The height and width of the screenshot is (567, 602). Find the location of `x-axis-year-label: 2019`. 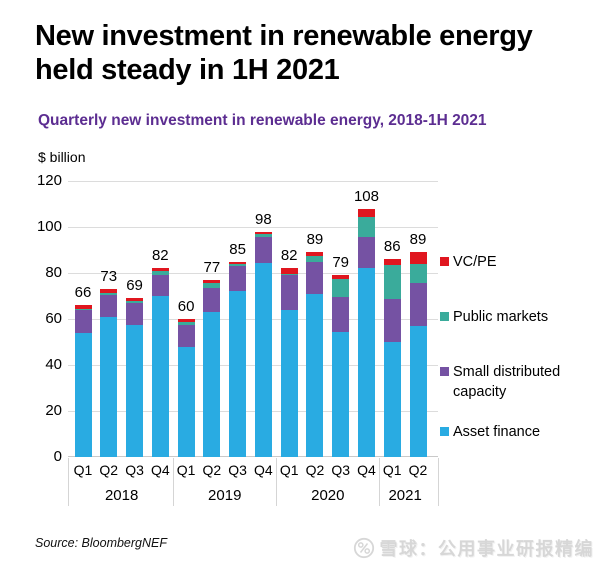

x-axis-year-label: 2019 is located at coordinates (225, 495).